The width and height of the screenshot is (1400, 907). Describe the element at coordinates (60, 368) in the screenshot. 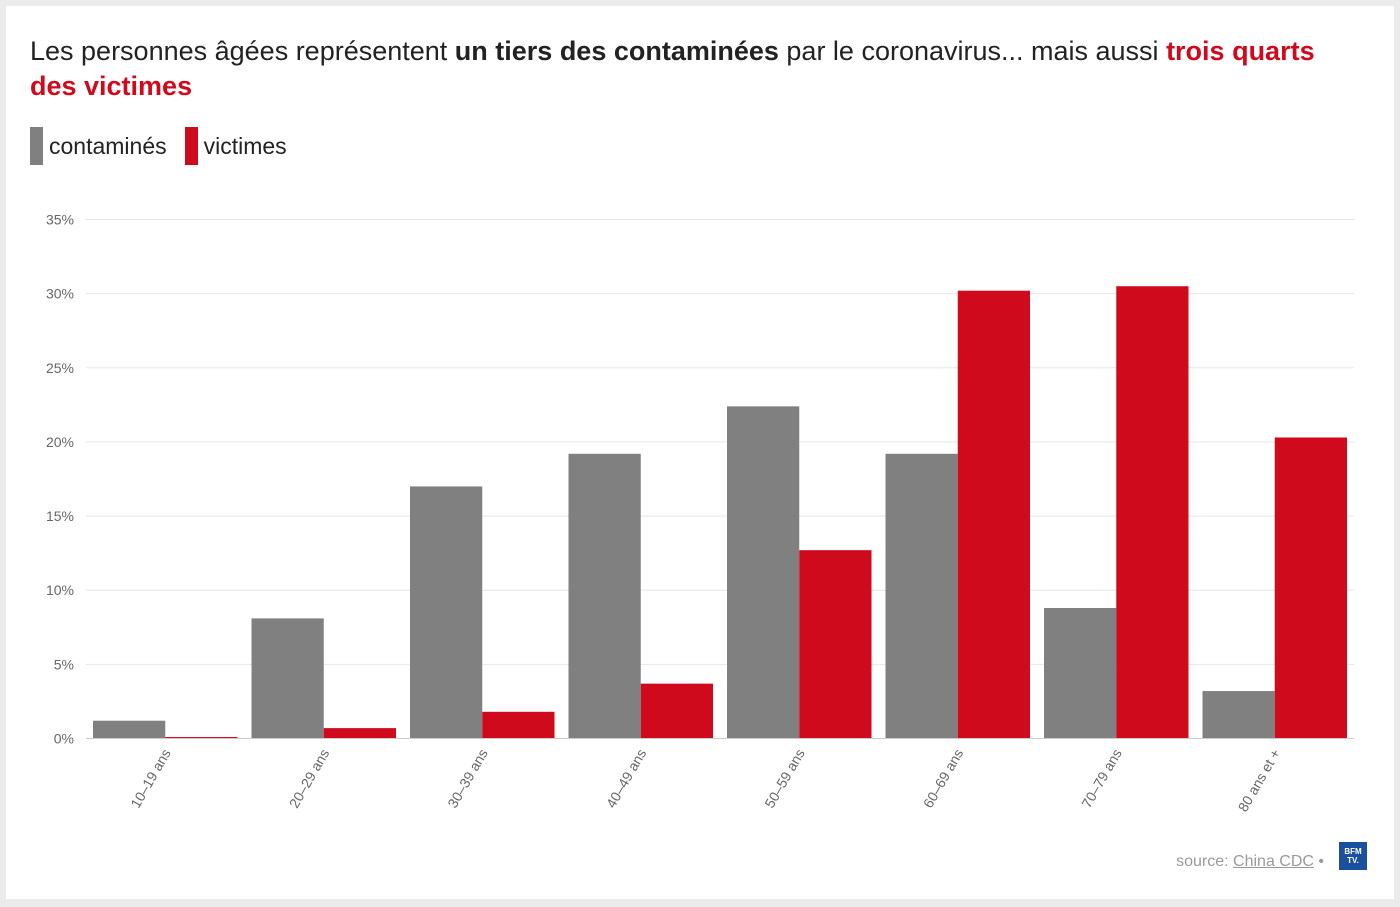

I see `y-tick-label: 25%` at that location.